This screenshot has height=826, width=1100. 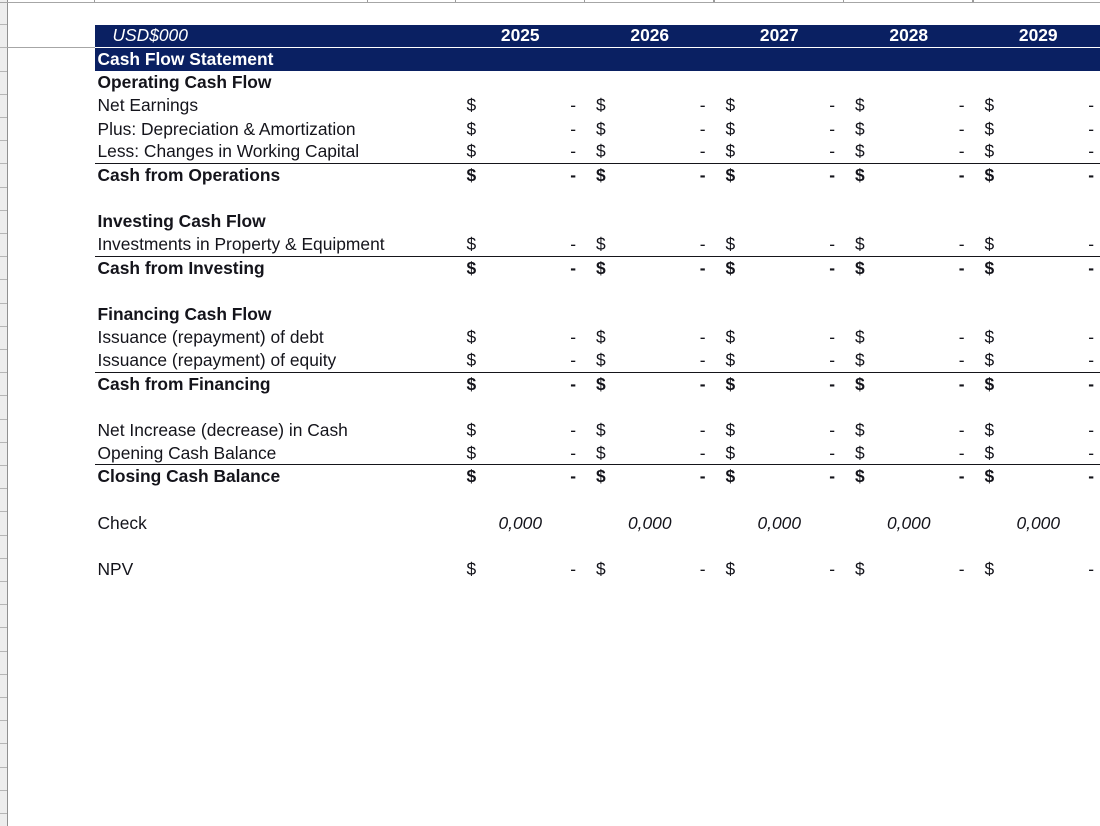 What do you see at coordinates (184, 82) in the screenshot?
I see `section-label-cell: Operating Cash Flow` at bounding box center [184, 82].